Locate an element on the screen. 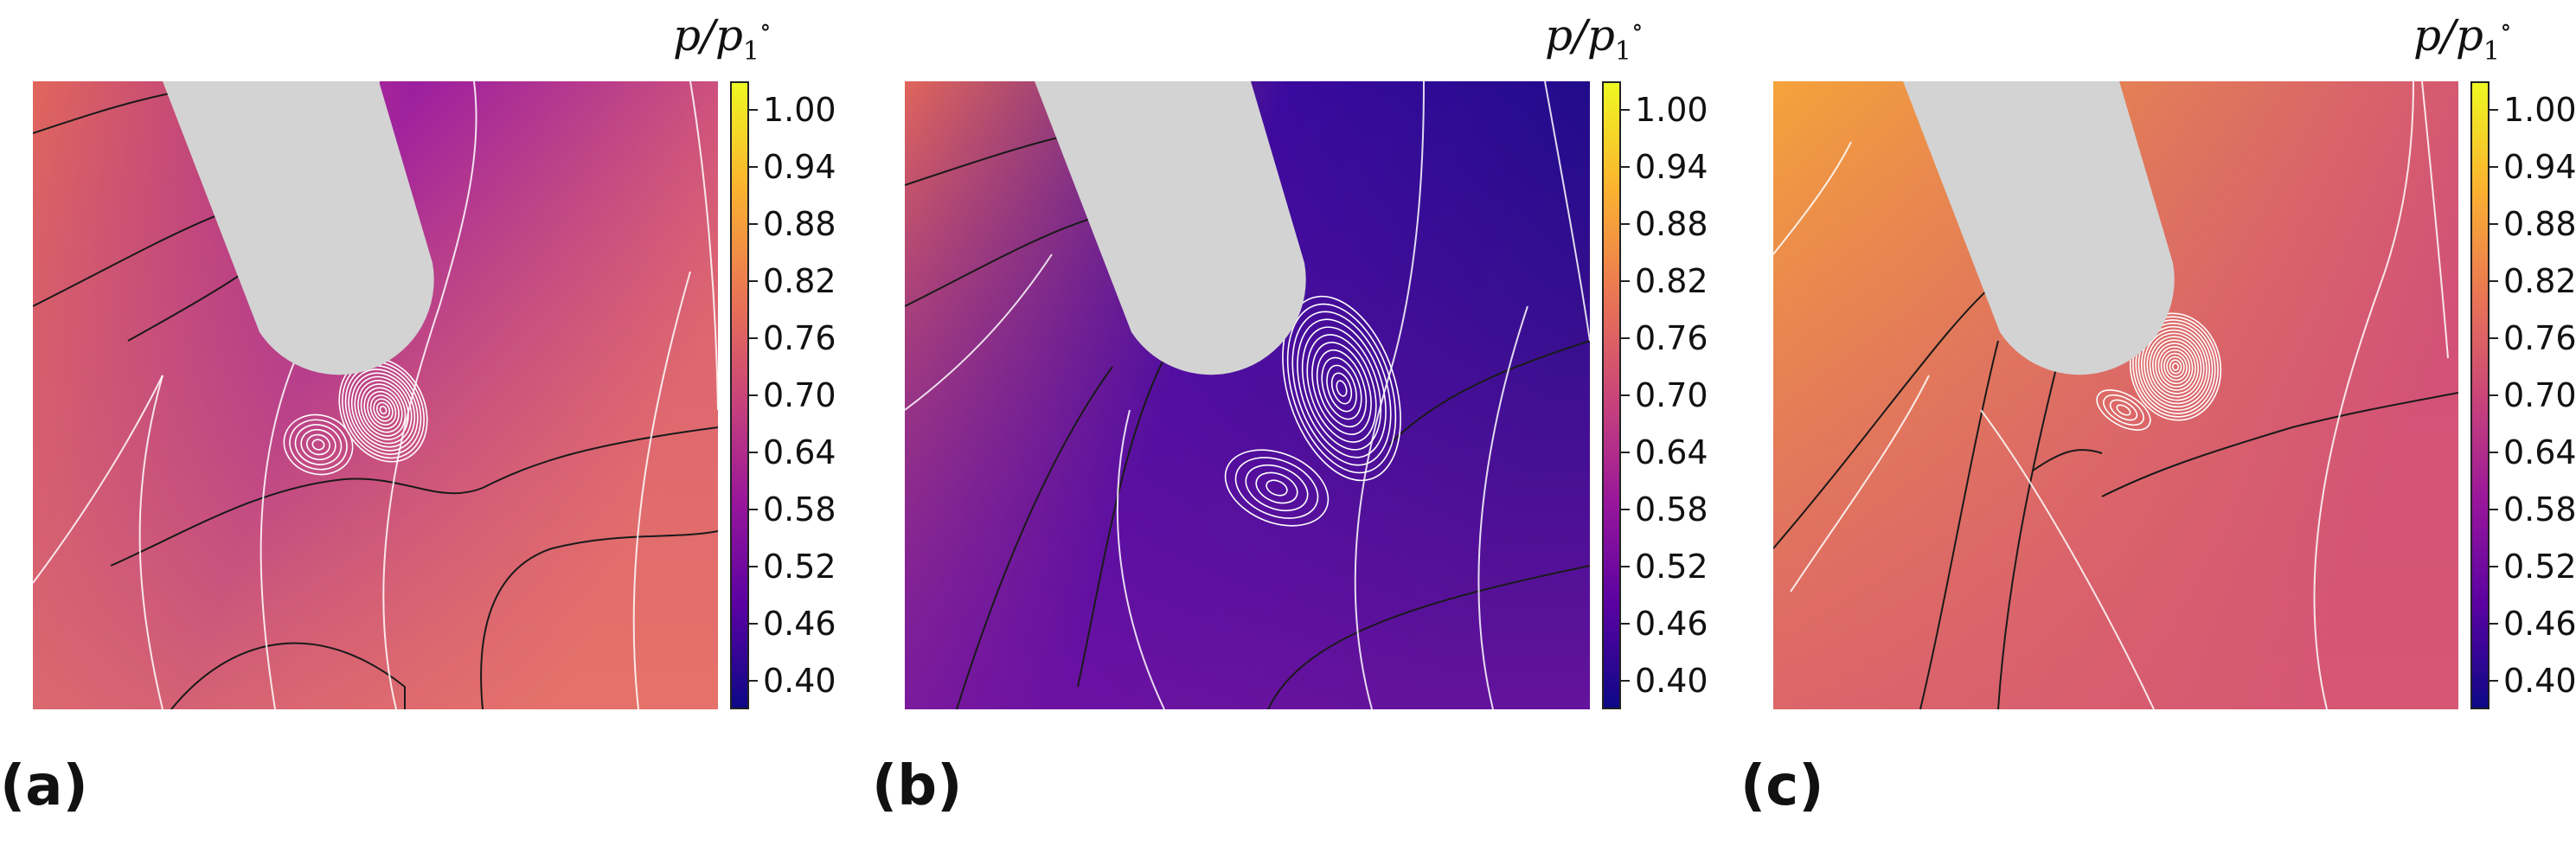  tick-label: 0.58 is located at coordinates (799, 509).